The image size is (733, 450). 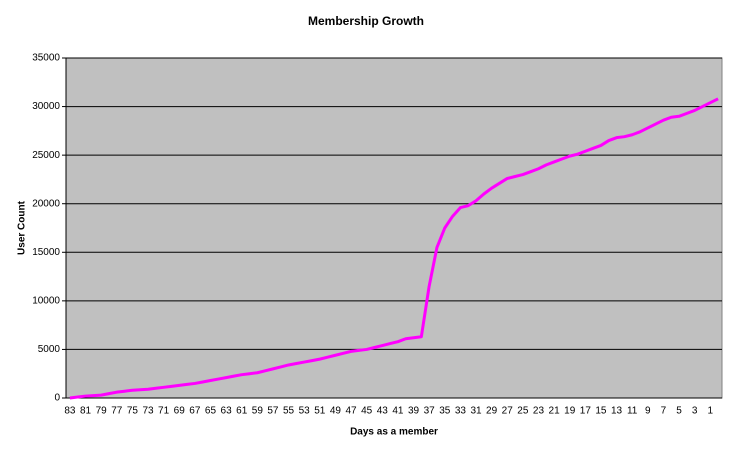 I want to click on x-tick-label: 9, so click(x=648, y=411).